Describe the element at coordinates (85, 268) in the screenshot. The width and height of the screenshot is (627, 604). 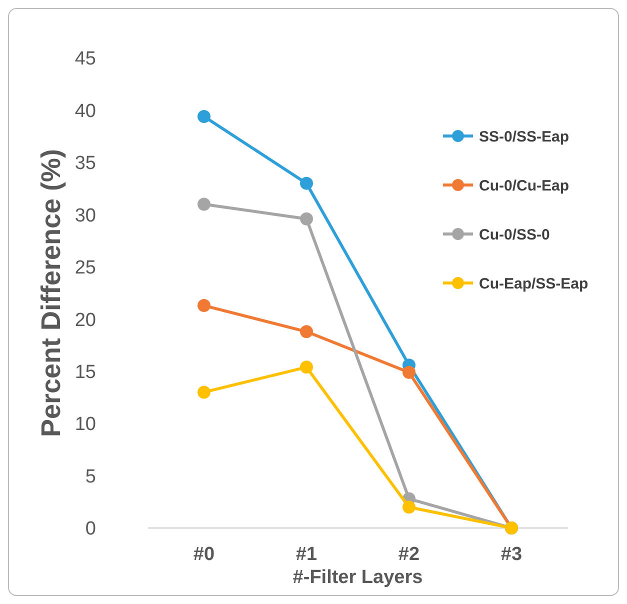
I see `y-tick-label: 25` at that location.